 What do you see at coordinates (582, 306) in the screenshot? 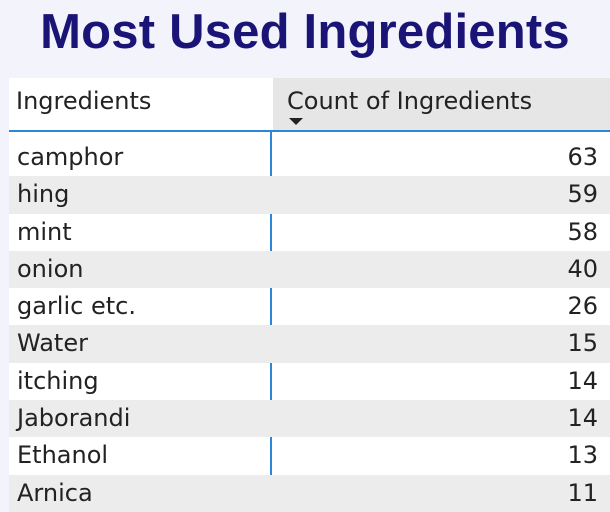
I see `ingredient-count: 26` at bounding box center [582, 306].